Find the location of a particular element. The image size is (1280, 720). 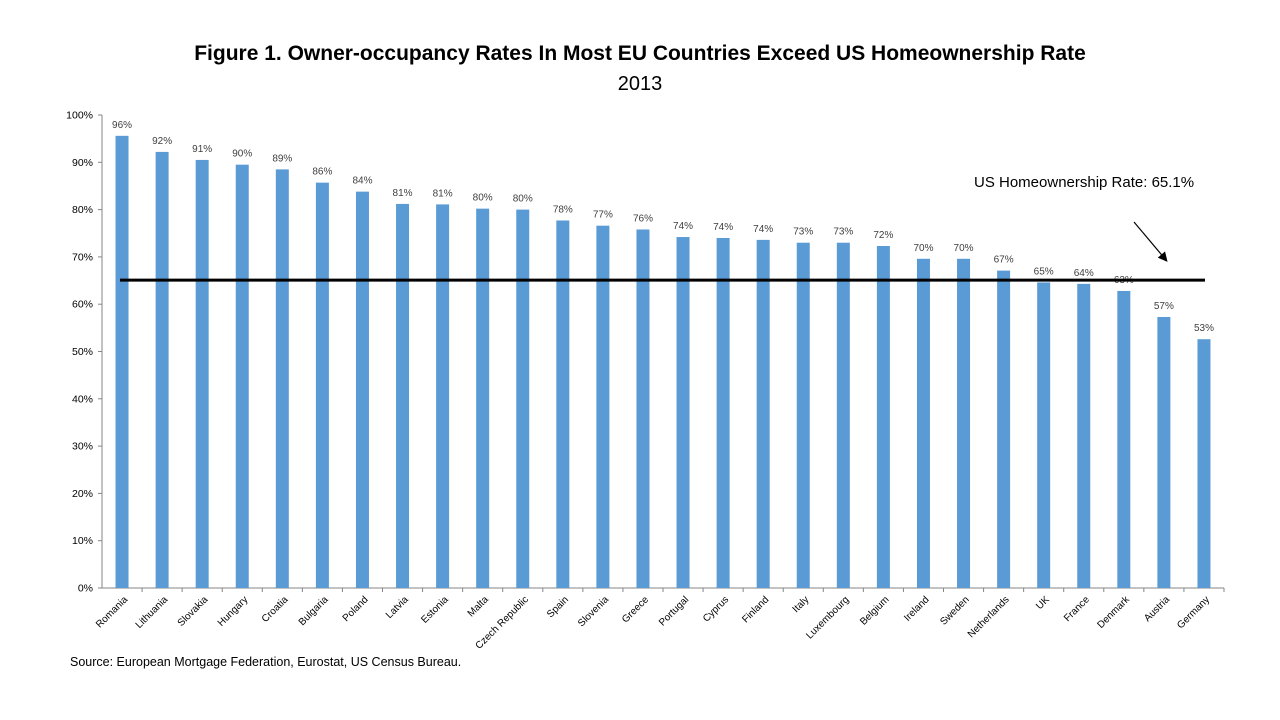

category-label: Sweden is located at coordinates (954, 610).